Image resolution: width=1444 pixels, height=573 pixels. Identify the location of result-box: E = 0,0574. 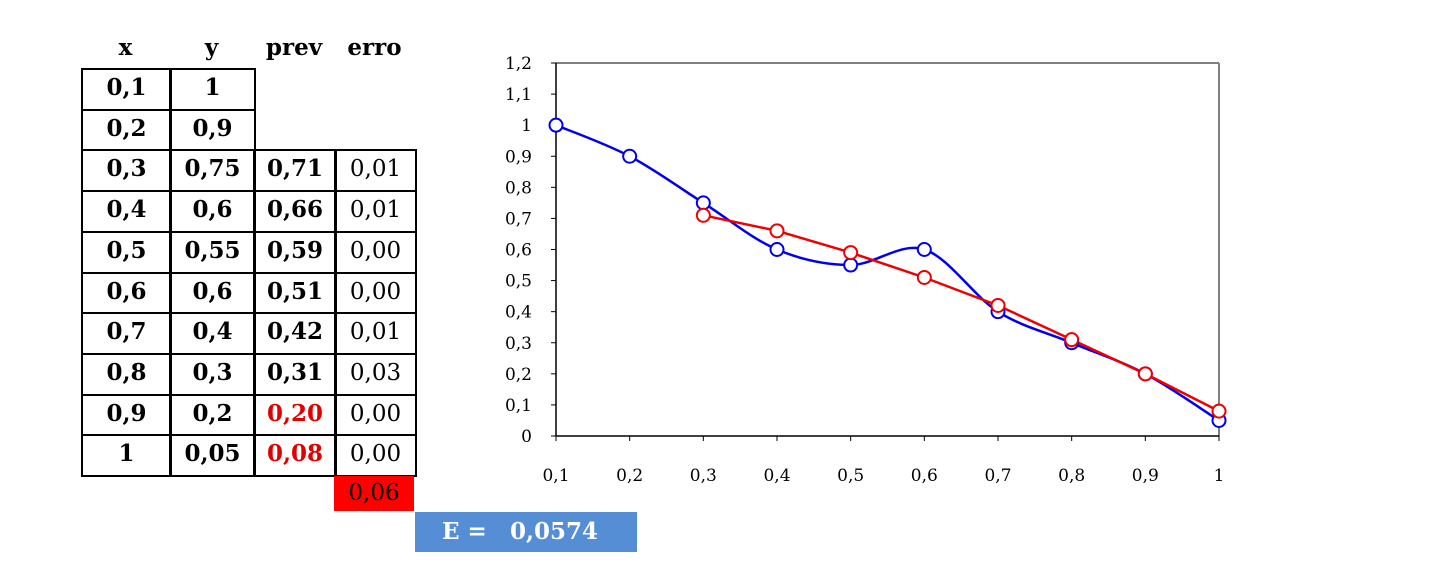
(526, 532).